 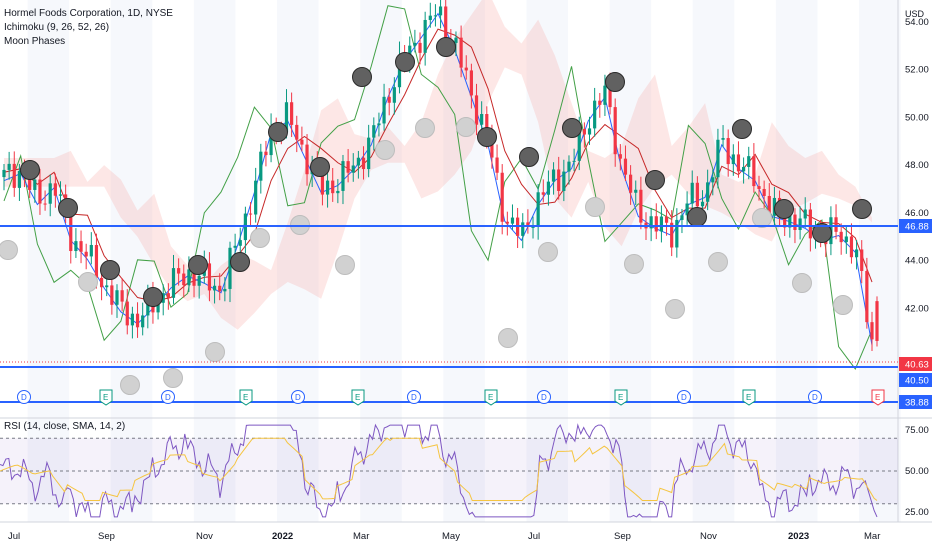 I want to click on time-axis-label: May, so click(x=451, y=536).